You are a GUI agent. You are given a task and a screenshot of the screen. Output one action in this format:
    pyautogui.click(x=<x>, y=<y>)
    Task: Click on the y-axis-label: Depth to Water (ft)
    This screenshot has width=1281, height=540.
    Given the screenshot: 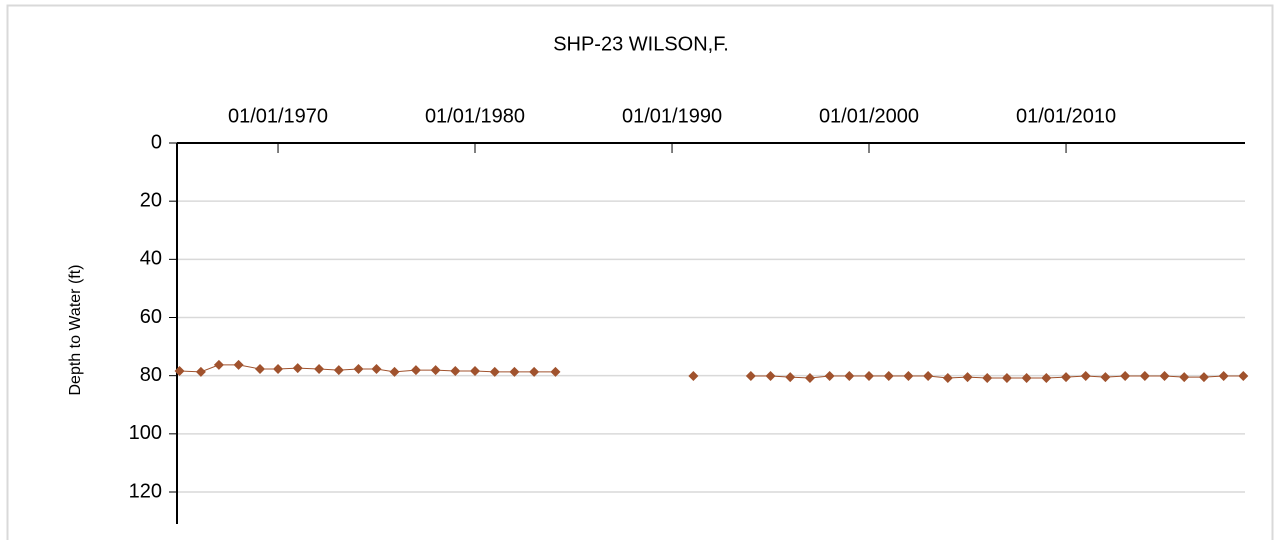 What is the action you would take?
    pyautogui.click(x=75, y=330)
    